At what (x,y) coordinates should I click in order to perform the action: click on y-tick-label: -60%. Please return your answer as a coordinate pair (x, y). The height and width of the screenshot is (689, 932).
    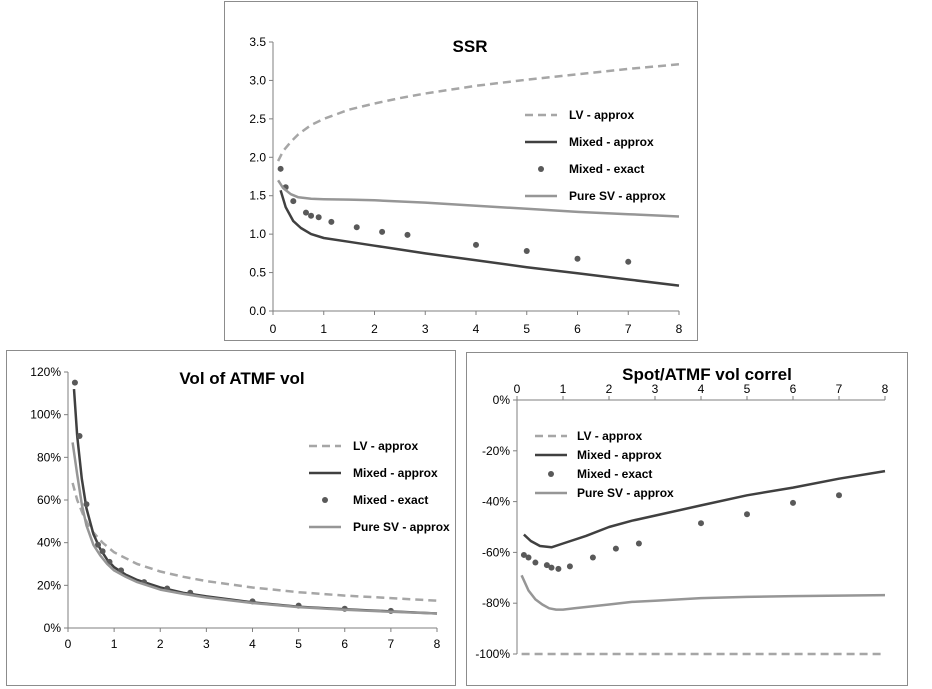
    Looking at the image, I should click on (496, 552).